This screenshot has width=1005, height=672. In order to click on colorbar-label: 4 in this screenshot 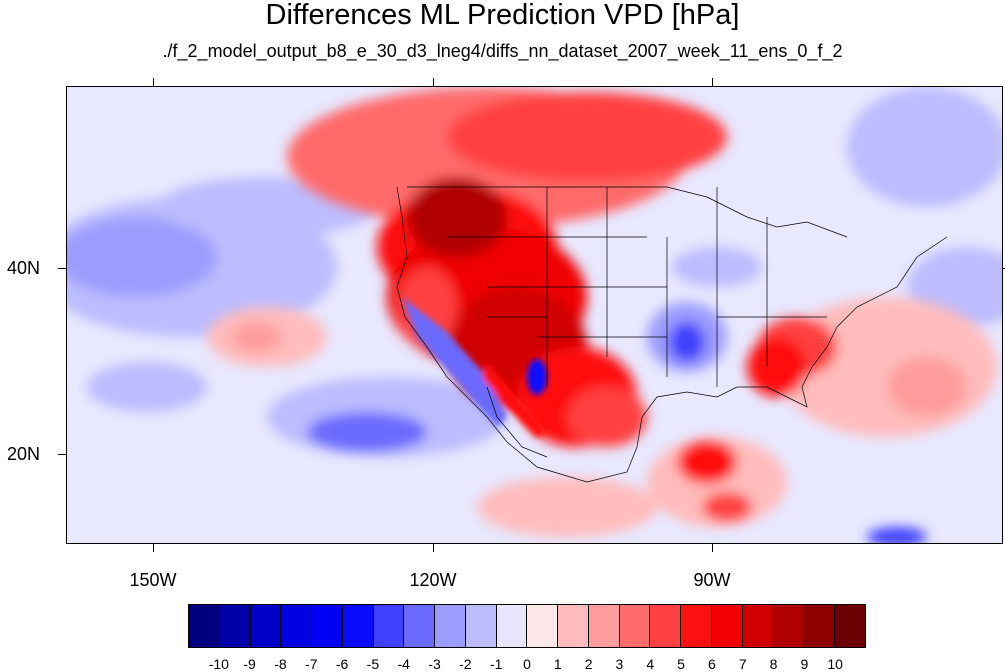, I will do `click(650, 664)`.